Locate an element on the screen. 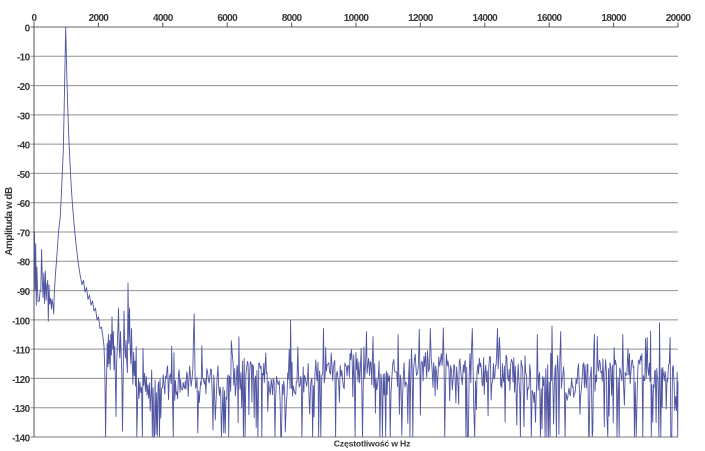  svg-text: 2000 is located at coordinates (99, 18).